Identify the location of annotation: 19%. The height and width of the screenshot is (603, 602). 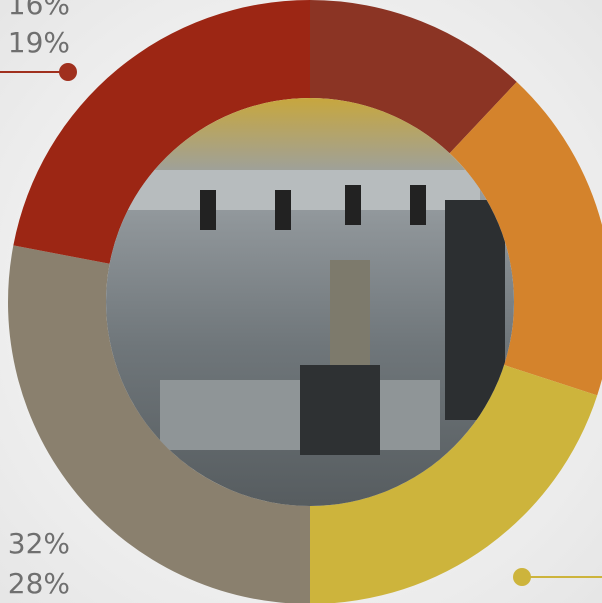
(39, 42).